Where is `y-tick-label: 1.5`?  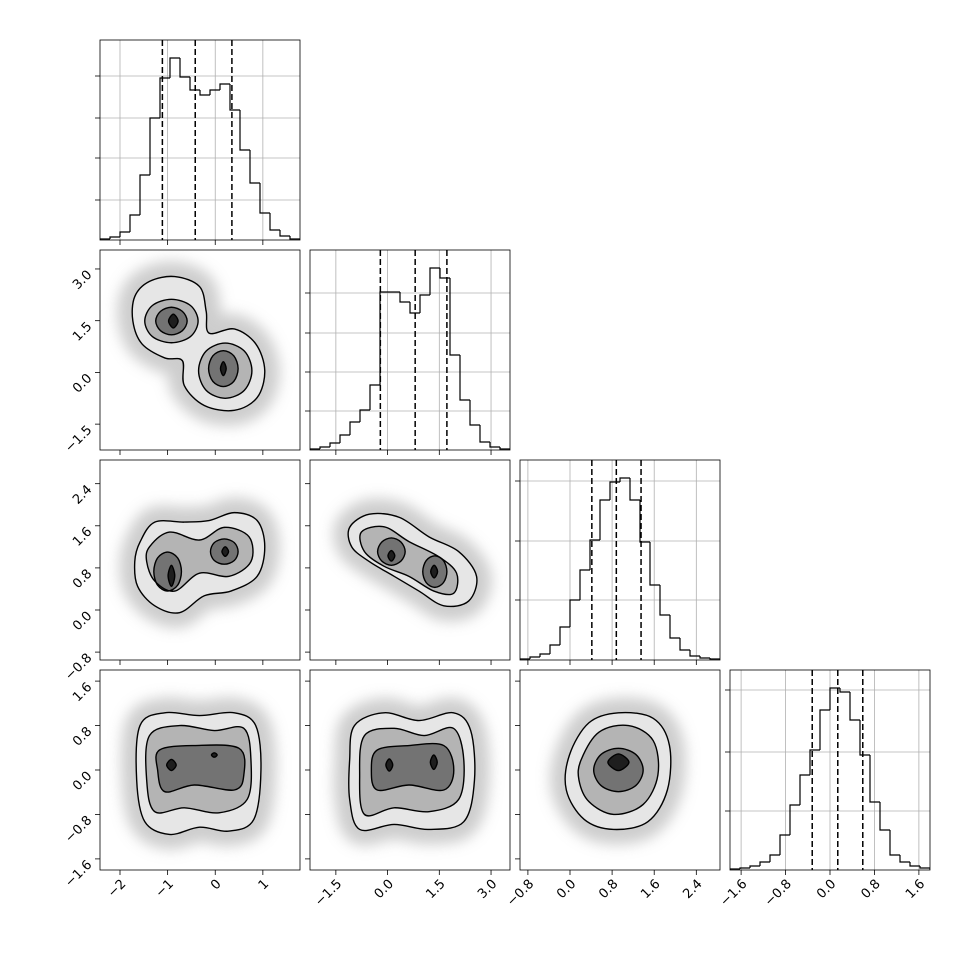
y-tick-label: 1.5 is located at coordinates (82, 331).